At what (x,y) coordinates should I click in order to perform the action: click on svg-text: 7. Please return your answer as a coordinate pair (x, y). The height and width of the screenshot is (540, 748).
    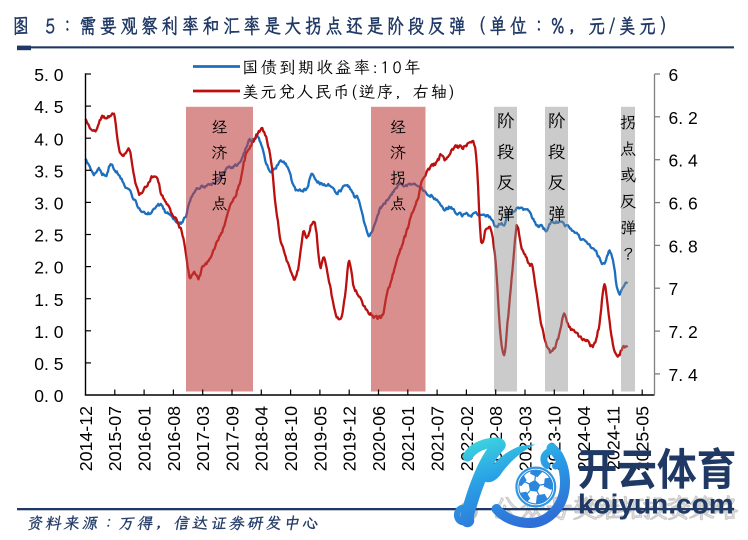
    Looking at the image, I should click on (674, 289).